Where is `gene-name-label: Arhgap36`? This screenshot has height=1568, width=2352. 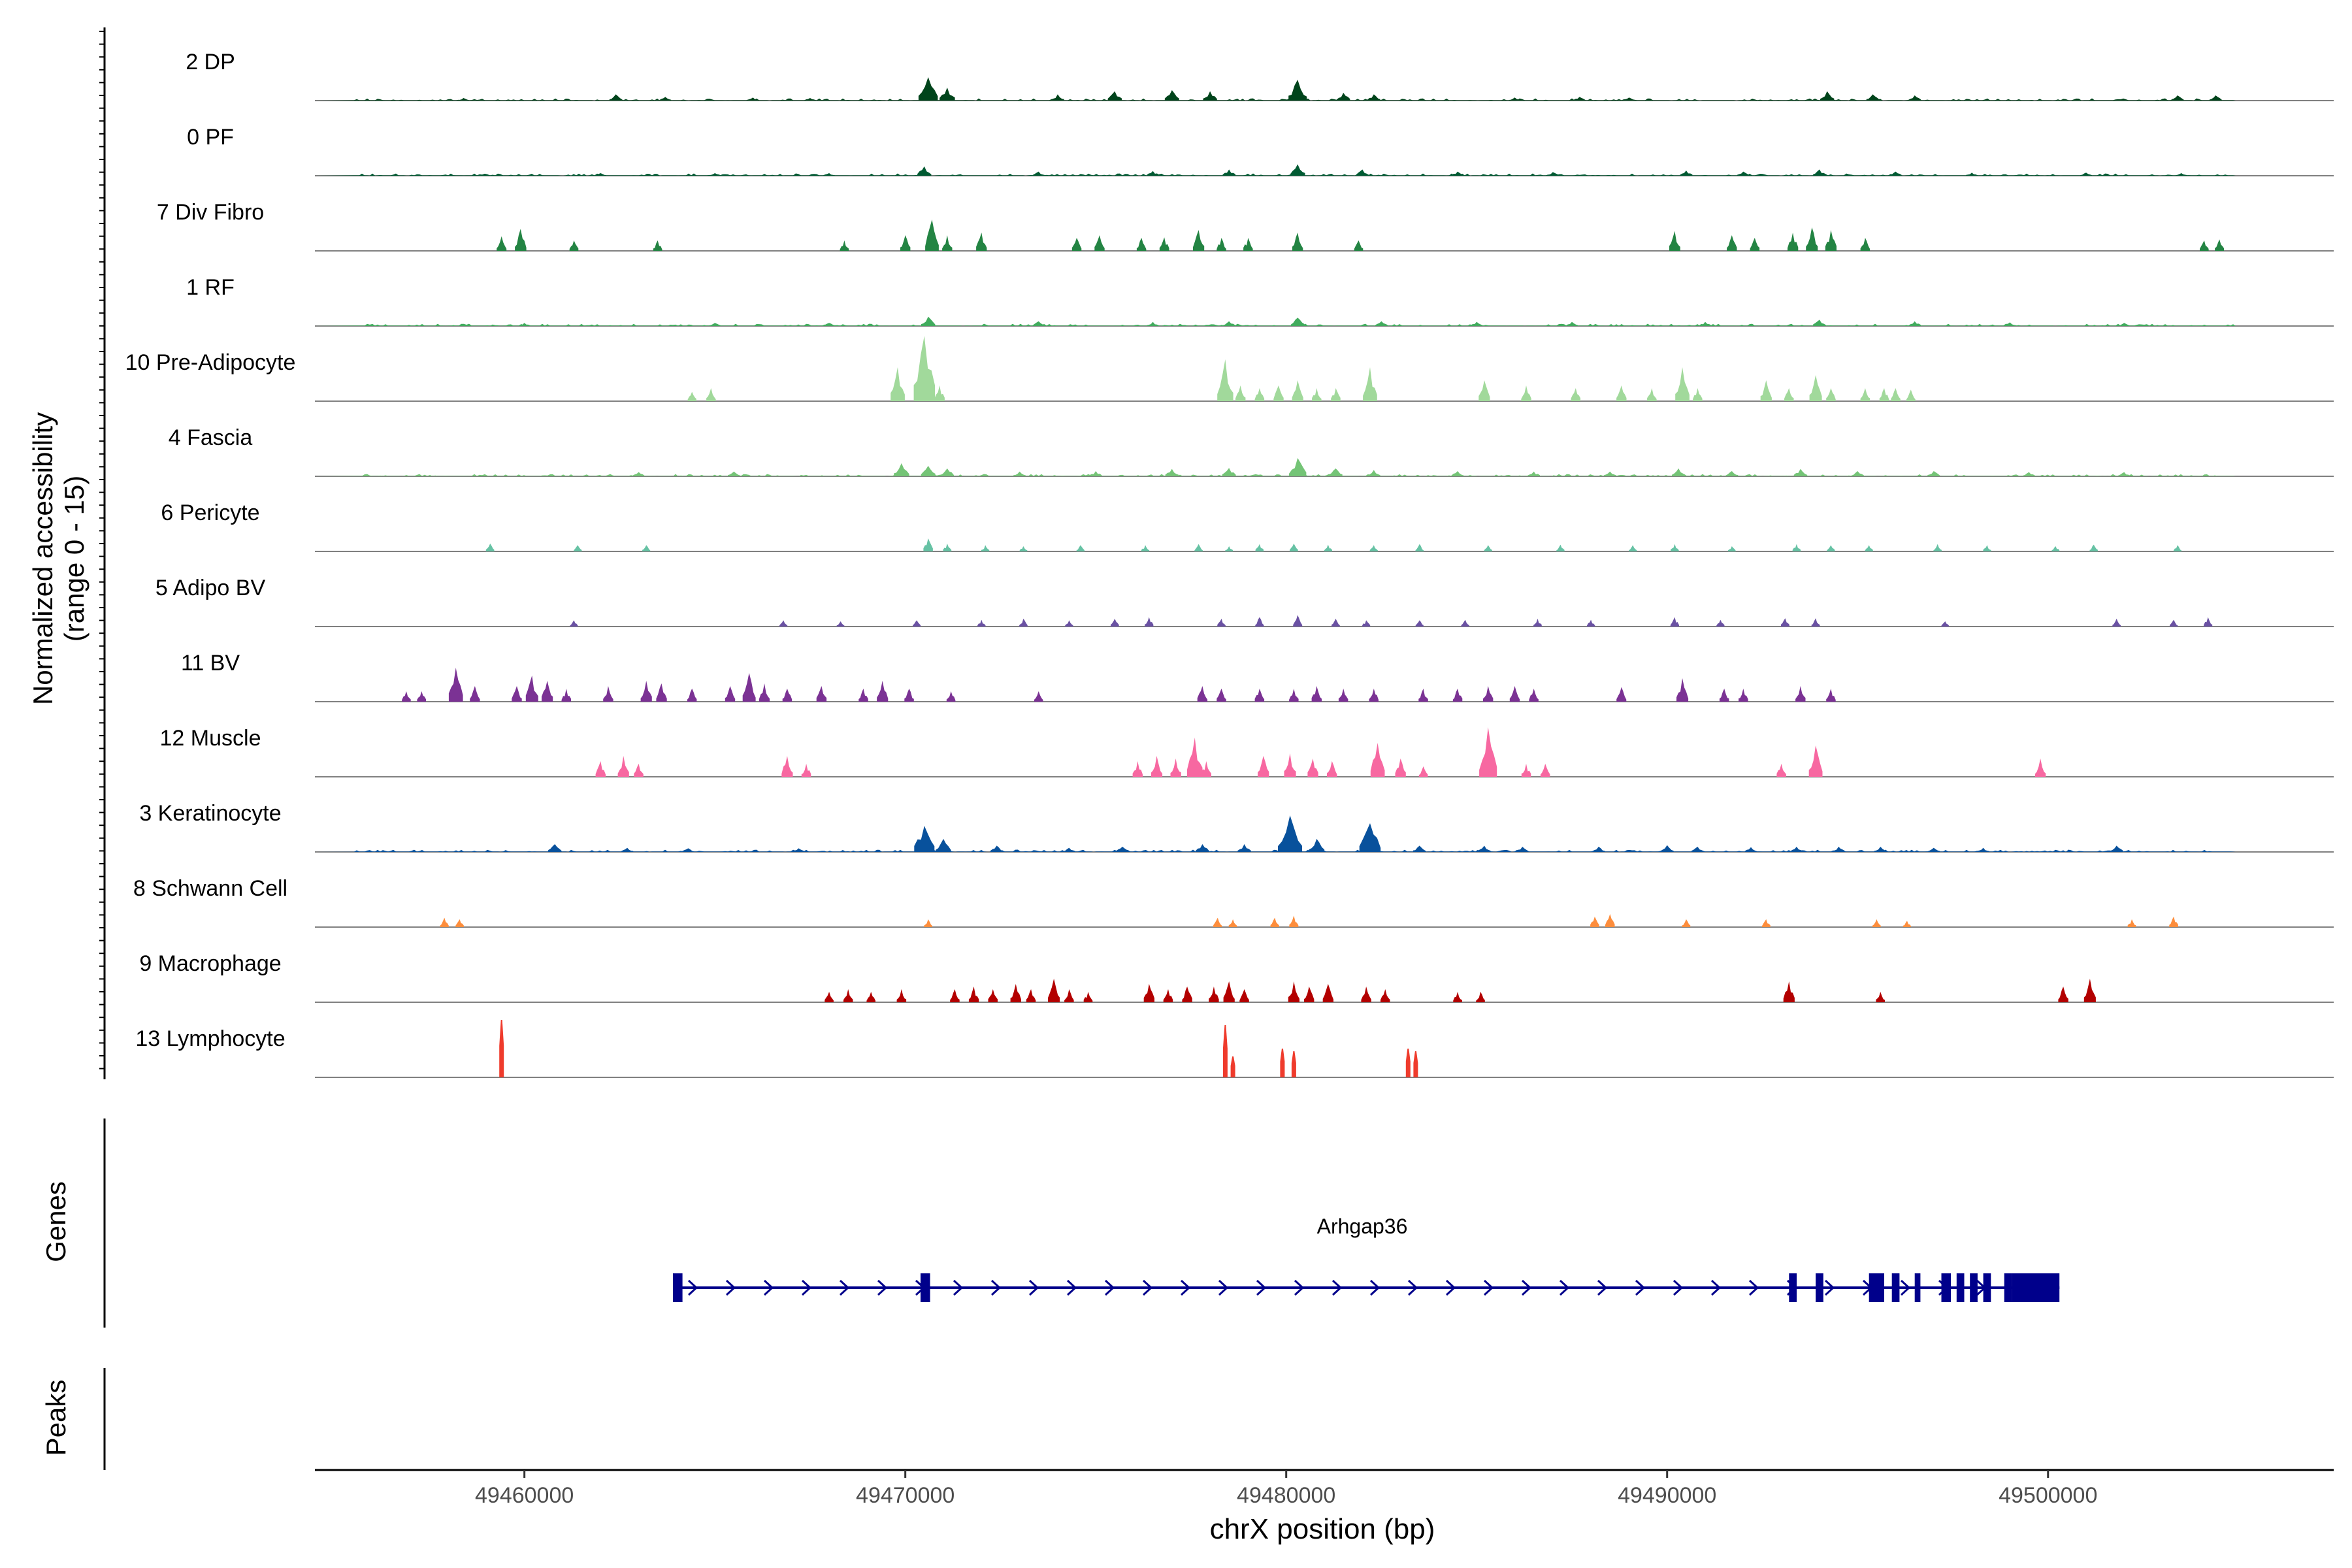 gene-name-label: Arhgap36 is located at coordinates (1362, 1226).